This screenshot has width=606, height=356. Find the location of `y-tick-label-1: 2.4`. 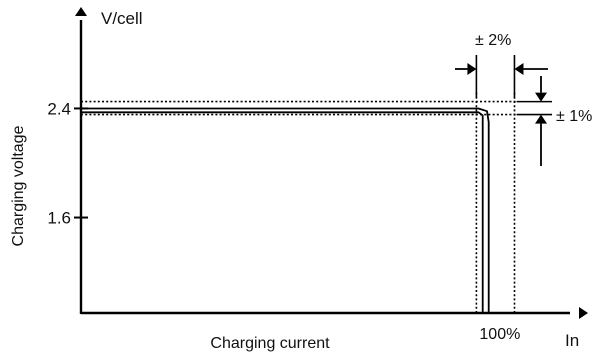

y-tick-label-1: 2.4 is located at coordinates (59, 108).